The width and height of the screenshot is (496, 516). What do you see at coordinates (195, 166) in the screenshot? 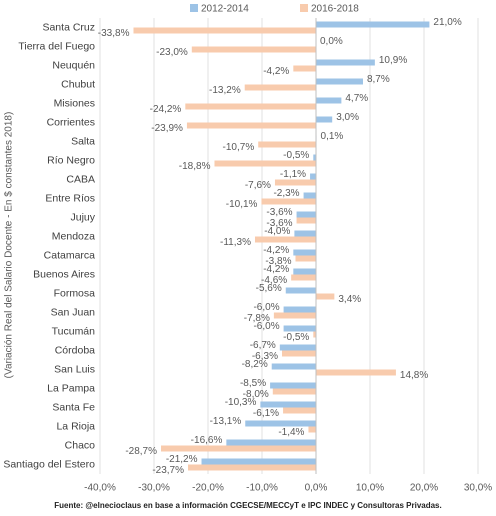
I see `value-label: -18,8%` at bounding box center [195, 166].